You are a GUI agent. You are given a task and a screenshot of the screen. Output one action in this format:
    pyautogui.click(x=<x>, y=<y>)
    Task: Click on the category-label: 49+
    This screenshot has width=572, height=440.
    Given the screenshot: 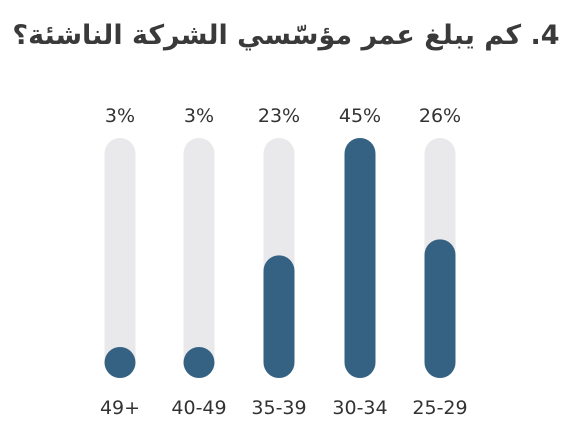 What is the action you would take?
    pyautogui.click(x=120, y=408)
    